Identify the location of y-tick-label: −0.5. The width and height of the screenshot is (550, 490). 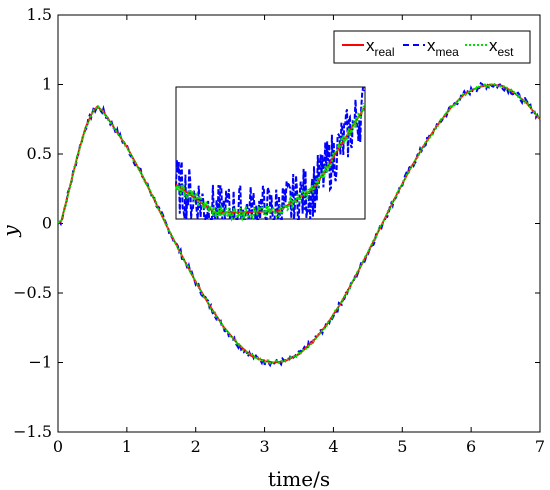
(32, 292).